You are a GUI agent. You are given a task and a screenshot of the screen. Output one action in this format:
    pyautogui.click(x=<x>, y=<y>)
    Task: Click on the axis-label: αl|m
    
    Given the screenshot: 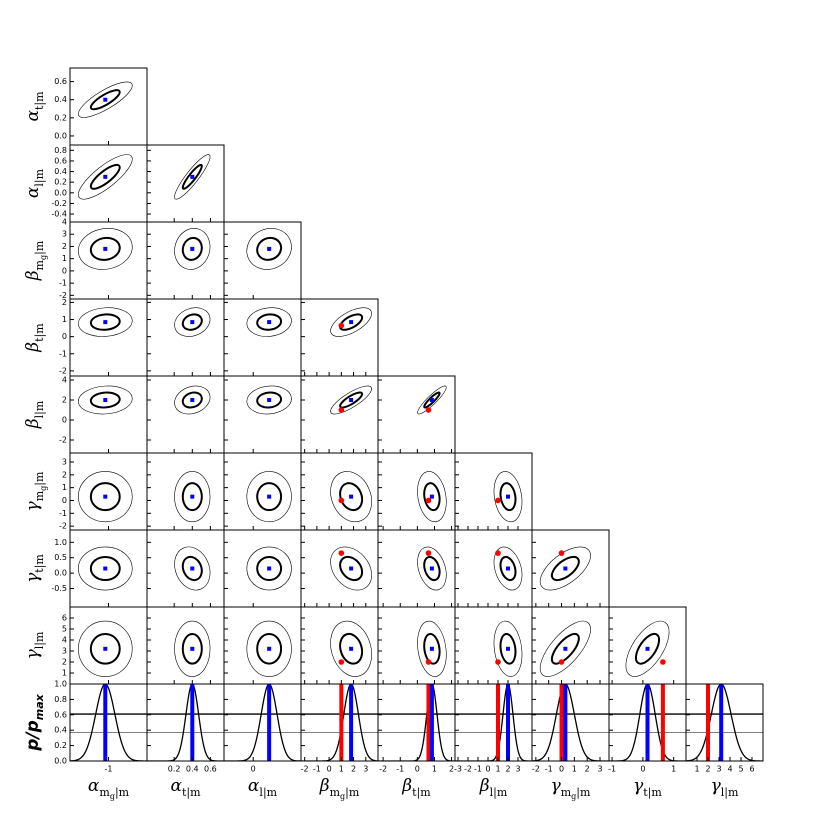 What is the action you would take?
    pyautogui.click(x=35, y=183)
    